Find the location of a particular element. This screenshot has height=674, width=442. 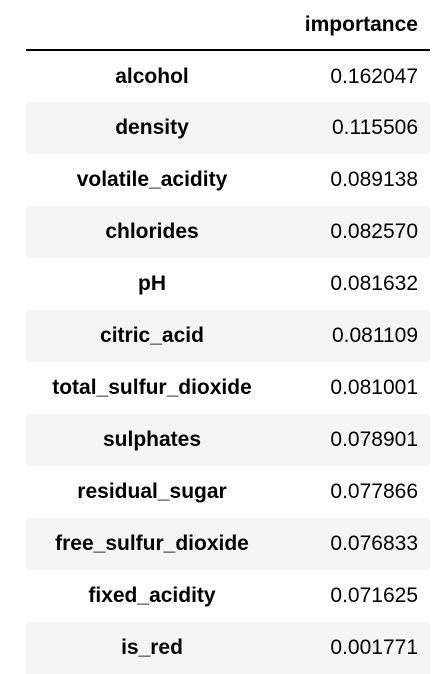

row-label: residual_sugar is located at coordinates (152, 491).